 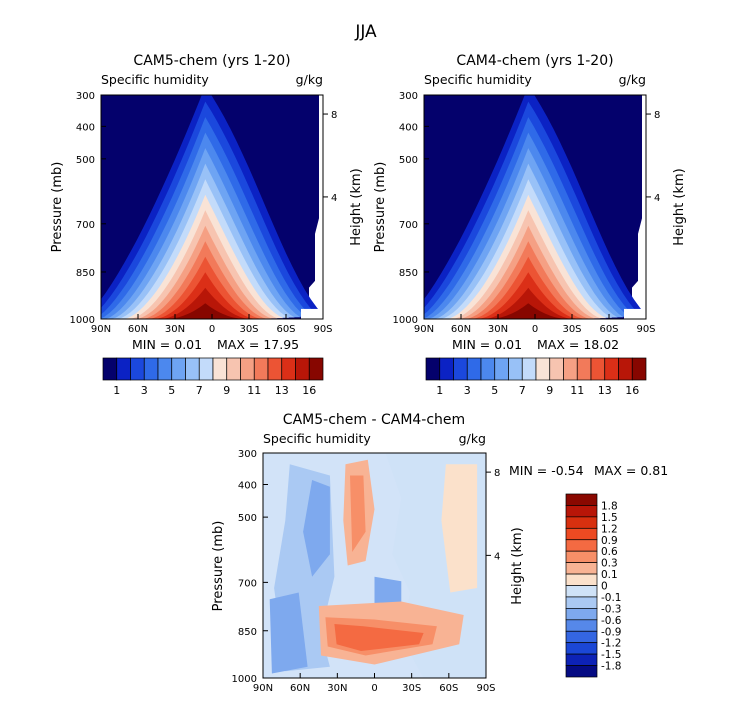 I want to click on colorbar-label: 9, so click(x=226, y=390).